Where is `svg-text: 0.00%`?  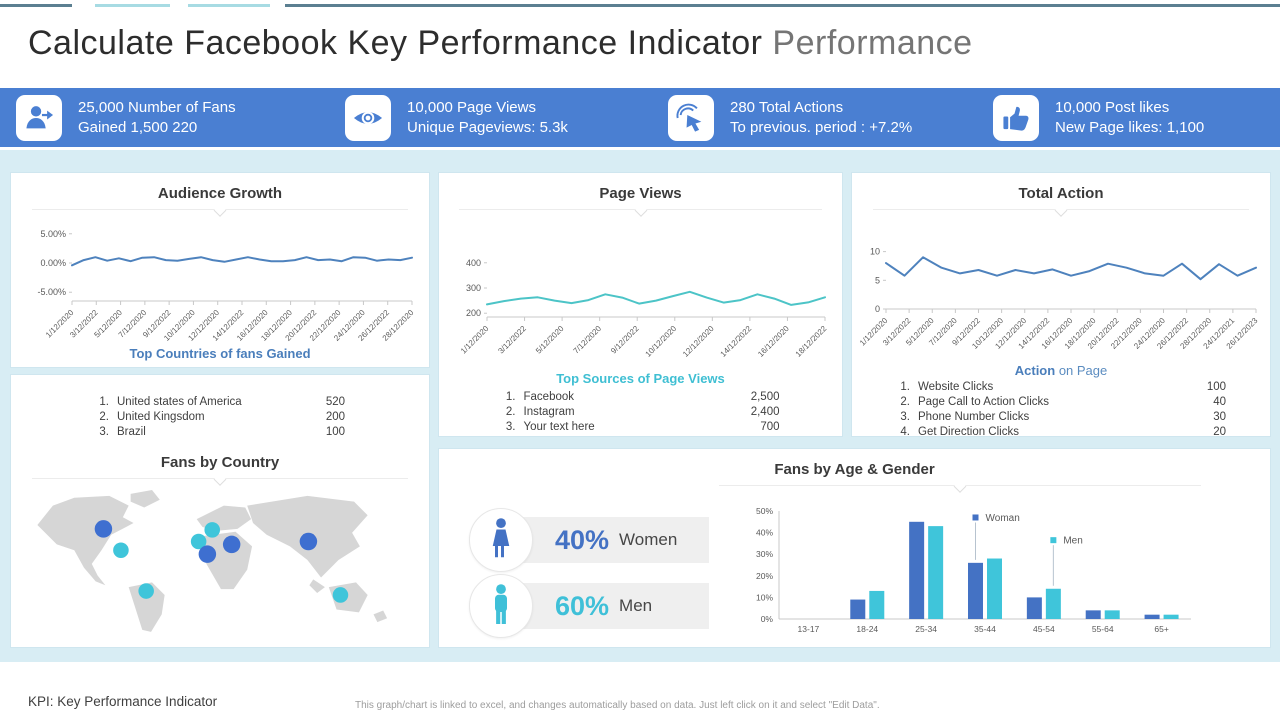
svg-text: 0.00% is located at coordinates (53, 263).